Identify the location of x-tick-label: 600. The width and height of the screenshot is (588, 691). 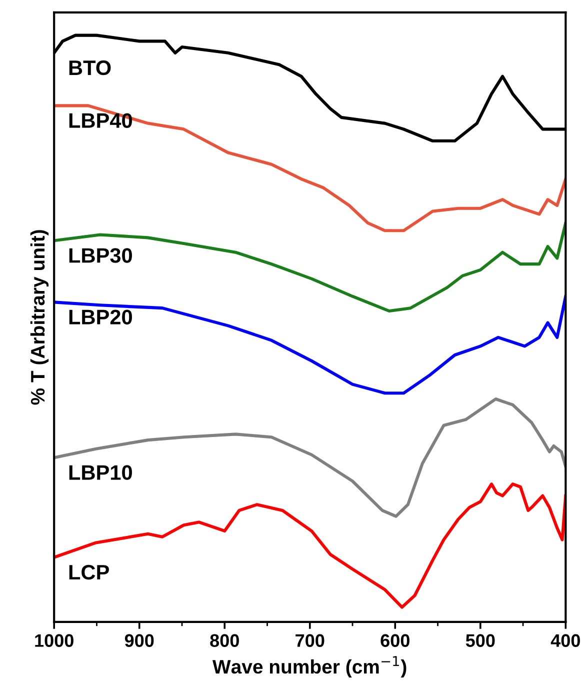
(395, 640).